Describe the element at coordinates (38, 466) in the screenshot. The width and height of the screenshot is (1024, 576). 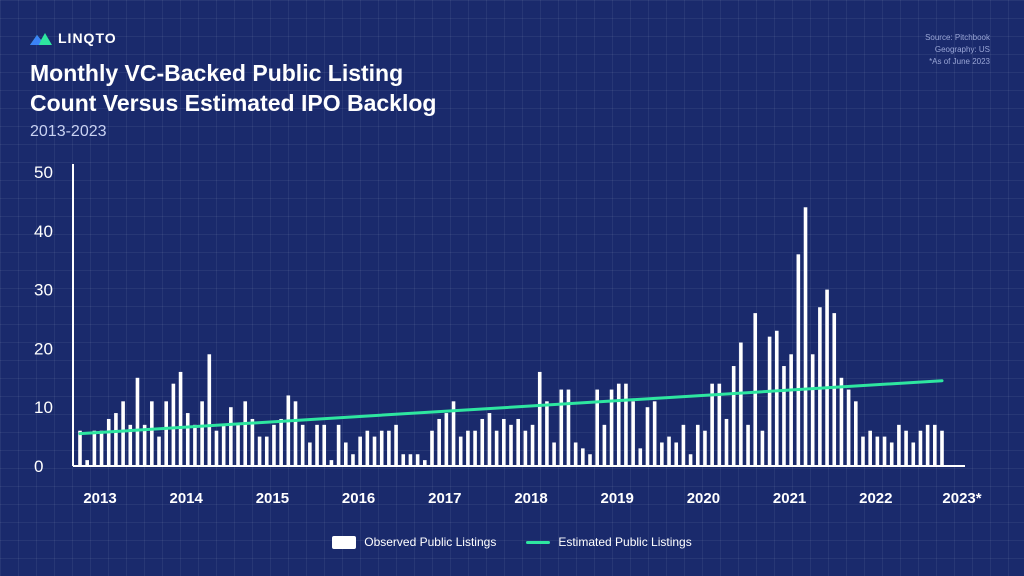
I see `y-tick-label: 0` at that location.